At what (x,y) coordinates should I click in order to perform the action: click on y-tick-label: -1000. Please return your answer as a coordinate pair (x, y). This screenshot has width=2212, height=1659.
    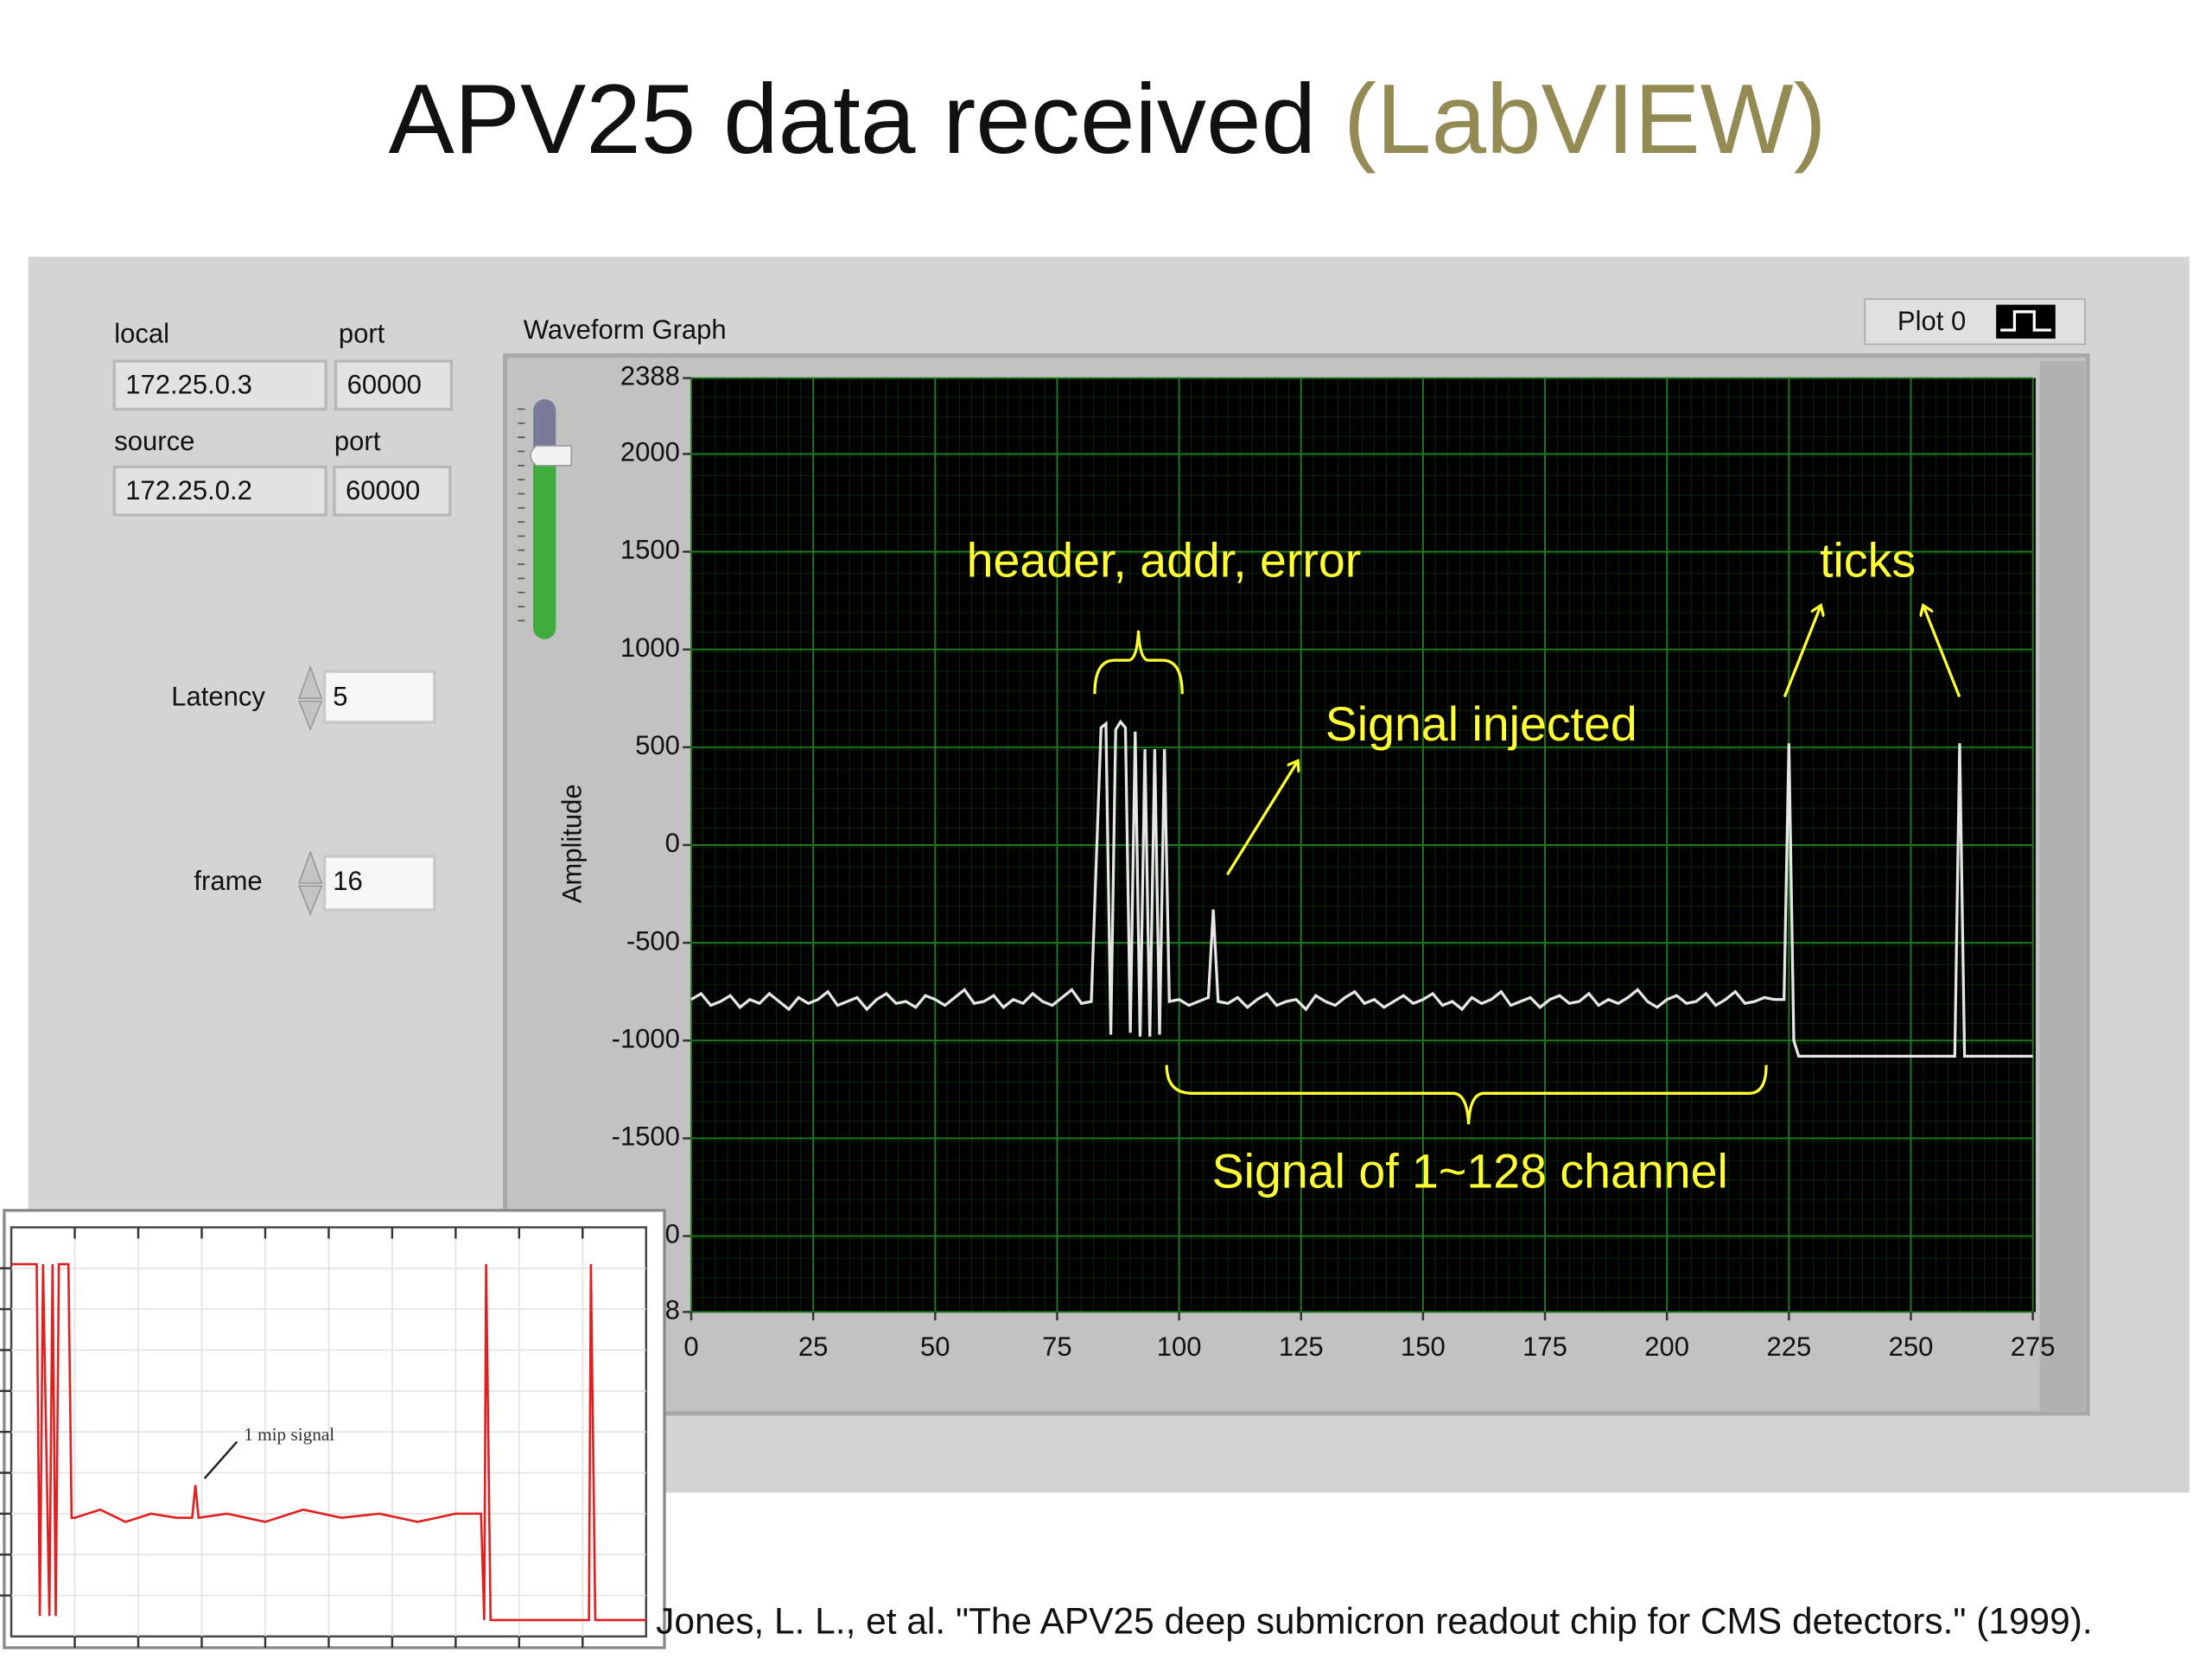
    Looking at the image, I should click on (646, 1038).